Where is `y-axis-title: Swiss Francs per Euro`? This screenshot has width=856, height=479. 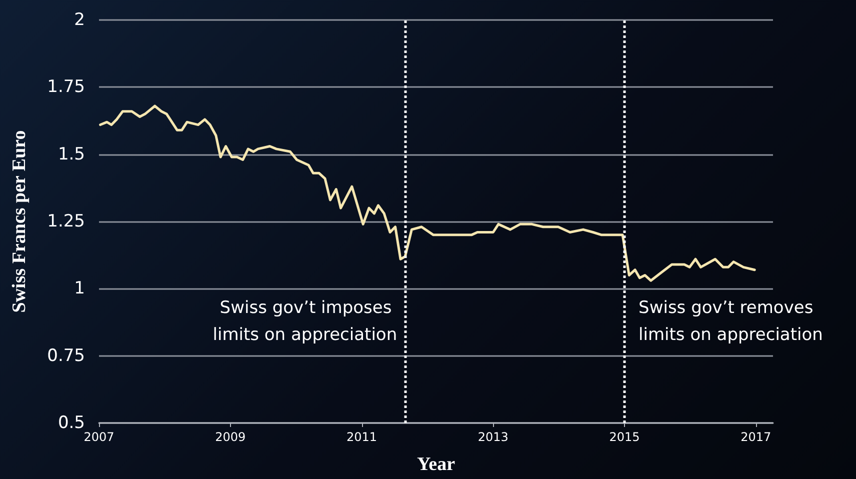
y-axis-title: Swiss Francs per Euro is located at coordinates (19, 221).